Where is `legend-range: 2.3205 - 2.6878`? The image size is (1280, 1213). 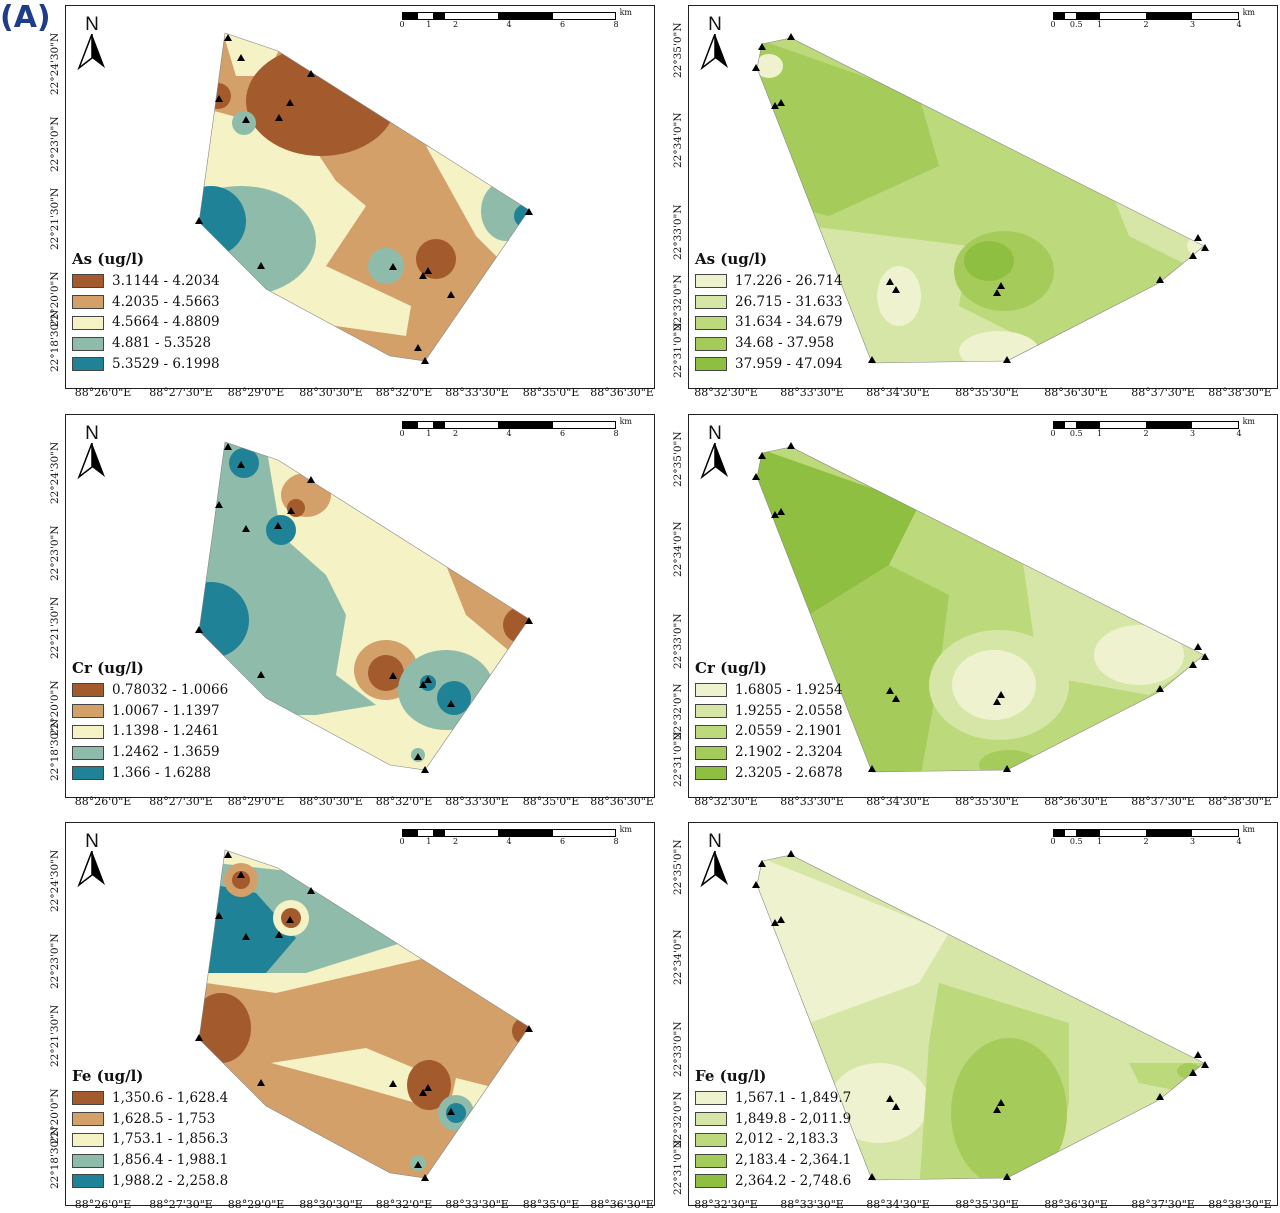
legend-range: 2.3205 - 2.6878 is located at coordinates (789, 772).